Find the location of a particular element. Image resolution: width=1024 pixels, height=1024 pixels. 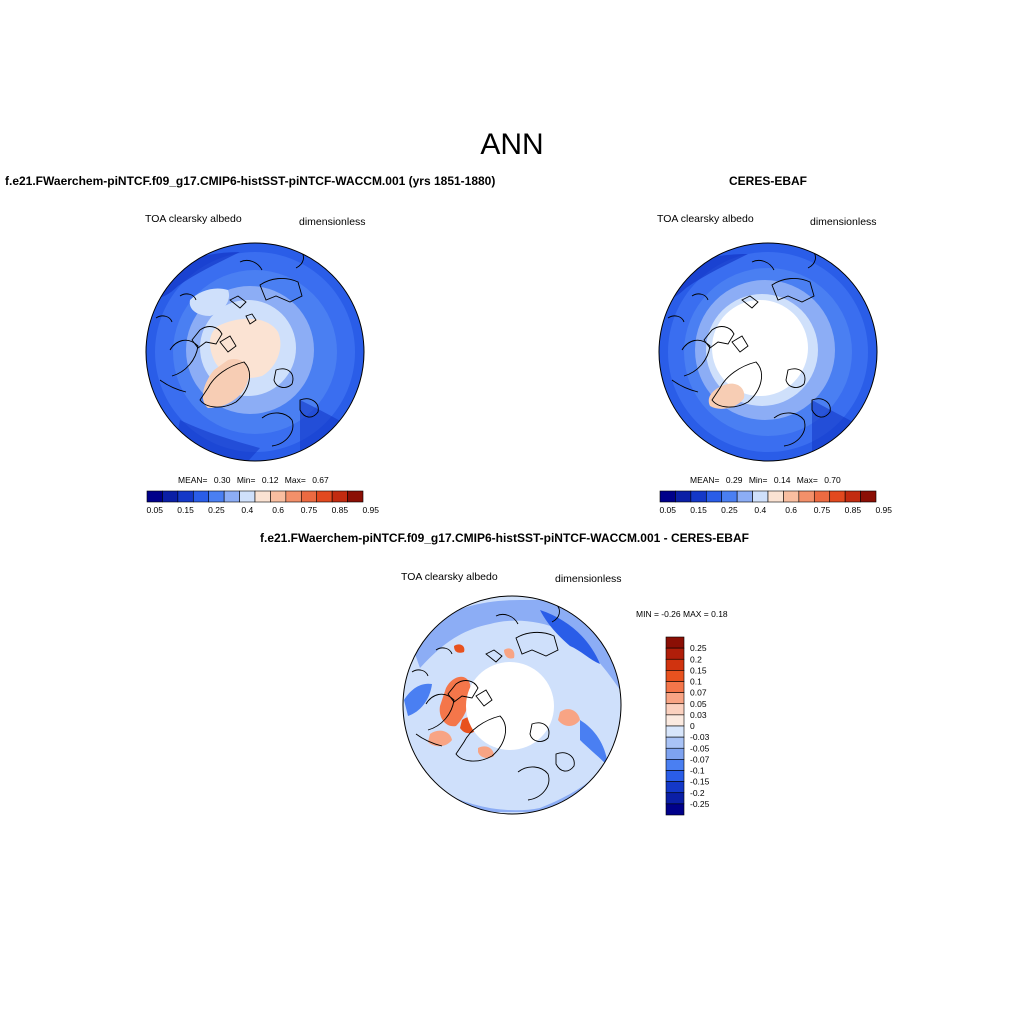

panel3-colorbar-tick-label: 0.25 is located at coordinates (698, 648).